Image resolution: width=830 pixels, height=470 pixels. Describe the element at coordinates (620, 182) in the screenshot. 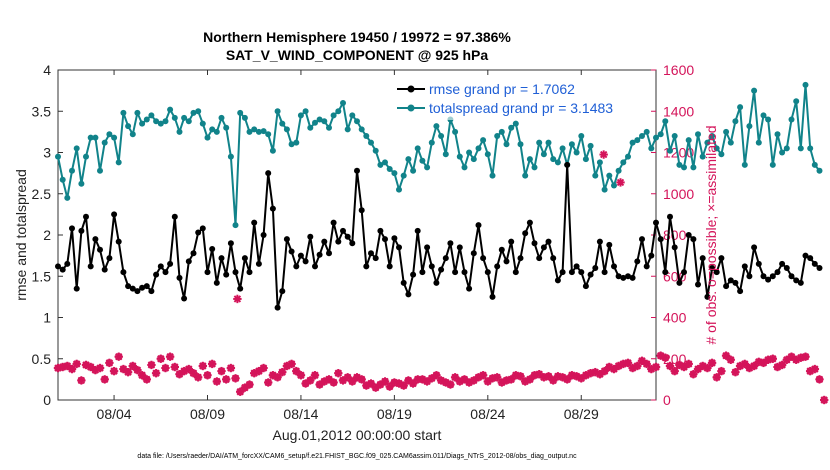

I see `obs-extra-point` at that location.